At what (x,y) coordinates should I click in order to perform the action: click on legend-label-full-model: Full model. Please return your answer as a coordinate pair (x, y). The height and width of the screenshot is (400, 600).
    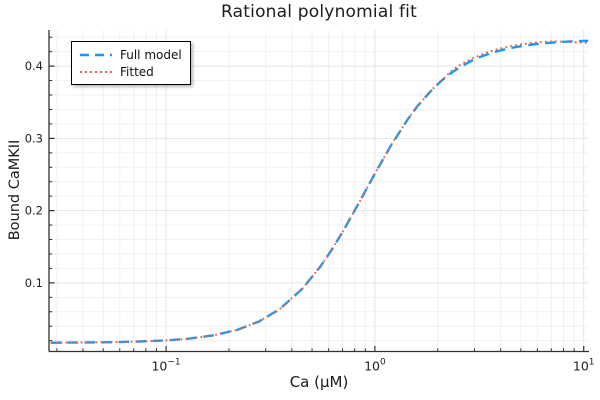
    Looking at the image, I should click on (151, 54).